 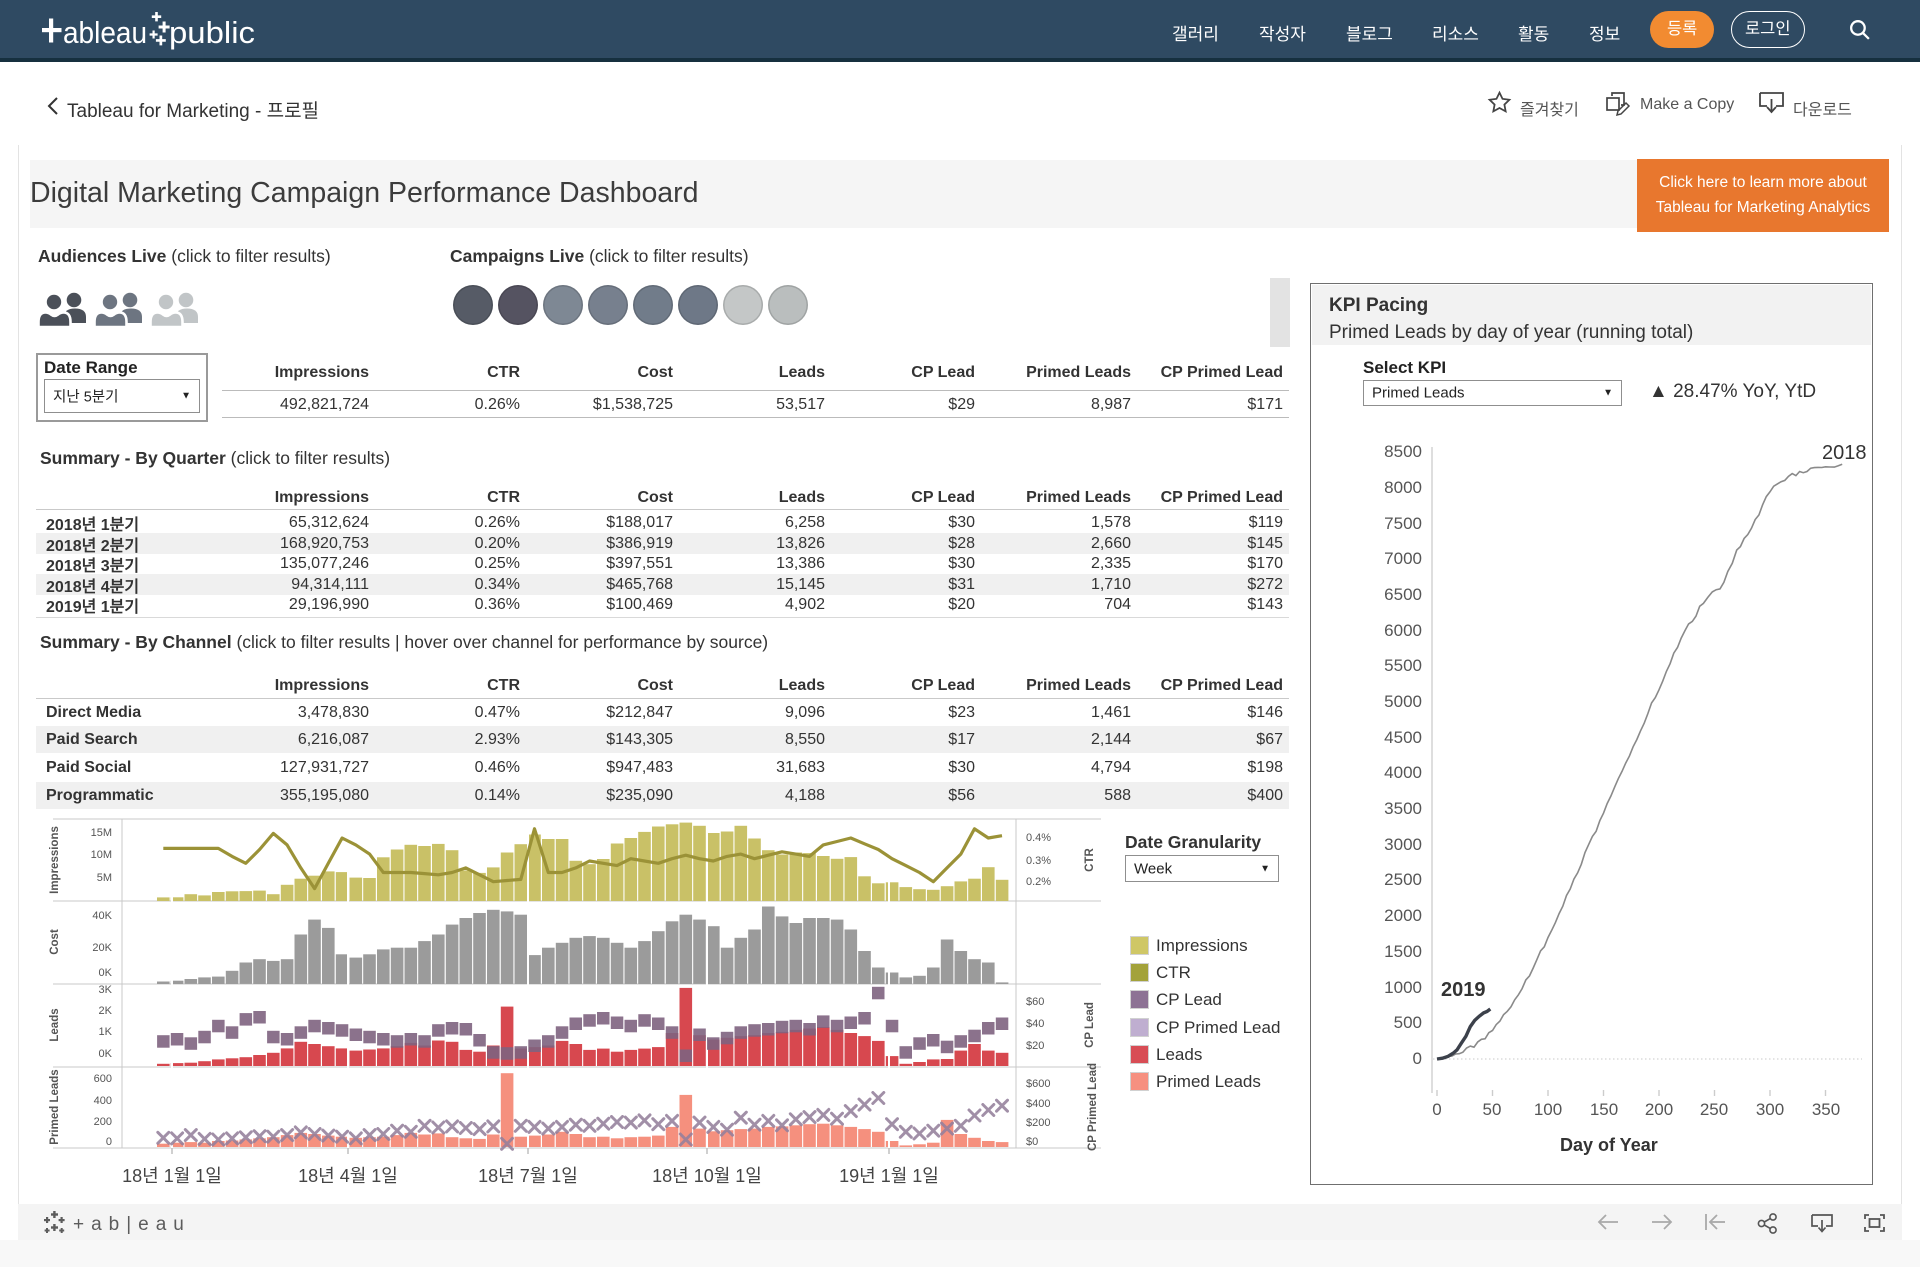 What do you see at coordinates (105, 32) in the screenshot?
I see `svg-text: ableau` at bounding box center [105, 32].